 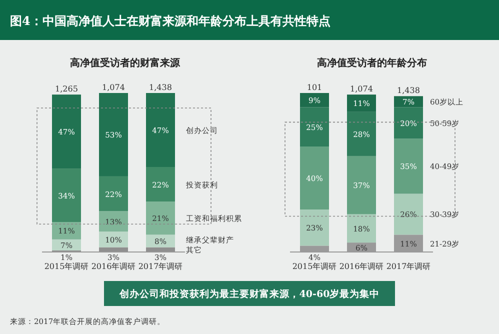 I want to click on annotation: 1,265, so click(x=66, y=89).